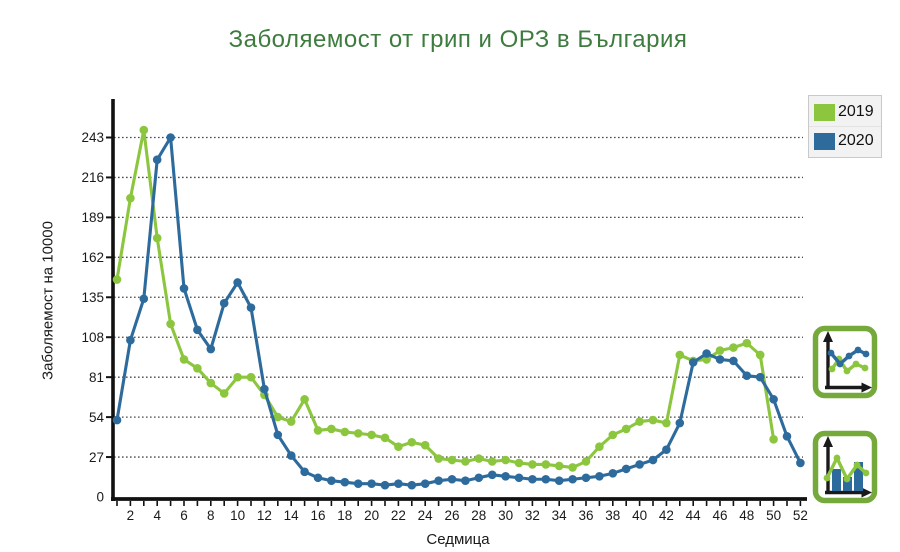 The image size is (900, 552). Describe the element at coordinates (856, 111) in the screenshot. I see `legend-label-2019: 2019` at that location.